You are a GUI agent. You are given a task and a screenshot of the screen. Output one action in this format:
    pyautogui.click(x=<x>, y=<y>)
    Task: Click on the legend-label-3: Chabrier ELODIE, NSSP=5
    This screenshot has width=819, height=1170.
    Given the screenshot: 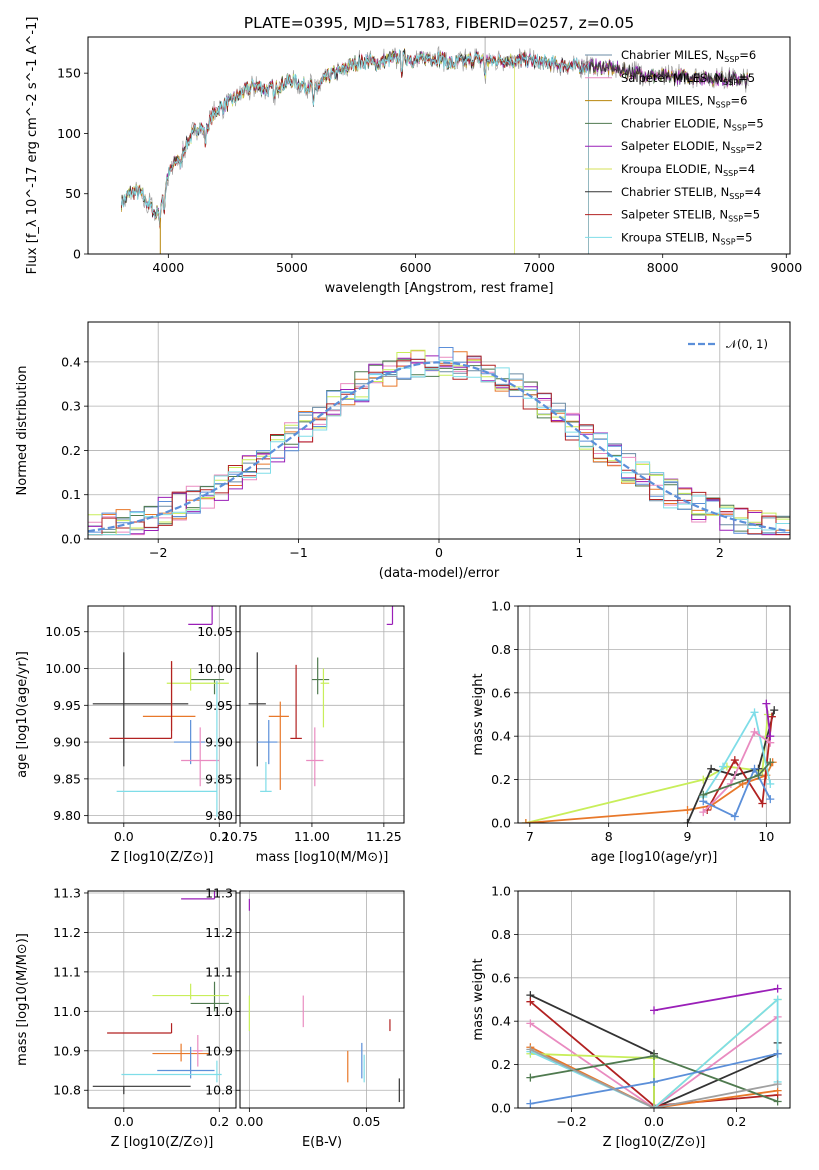 What is the action you would take?
    pyautogui.click(x=692, y=124)
    